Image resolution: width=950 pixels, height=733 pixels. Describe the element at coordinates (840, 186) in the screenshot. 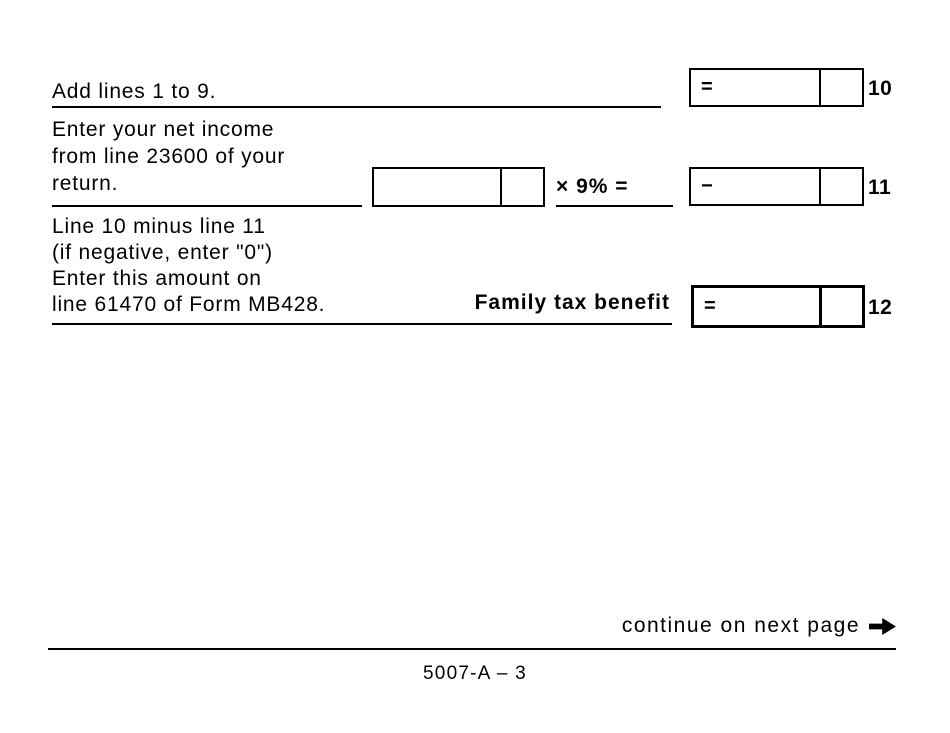

I see `line11-cents-input` at that location.